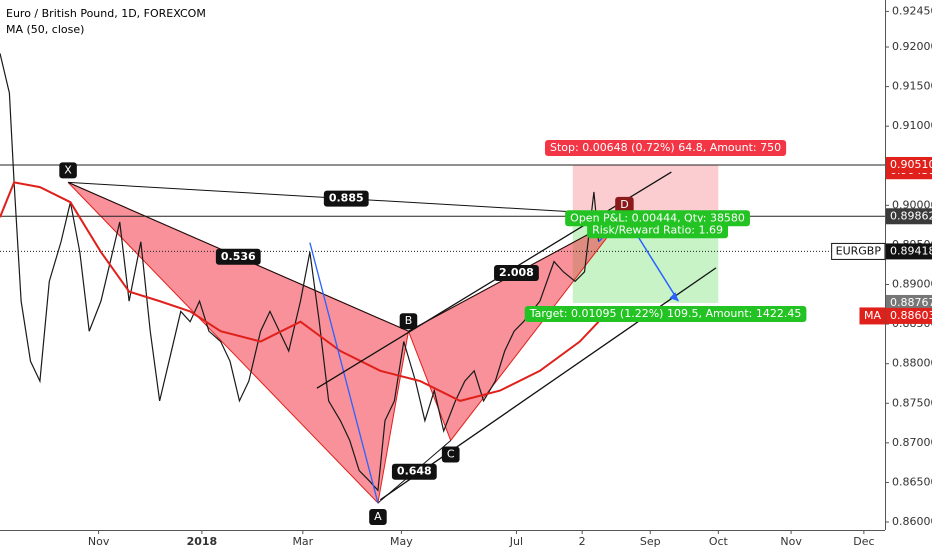 Image resolution: width=932 pixels, height=550 pixels. I want to click on target-label-bg, so click(665, 313).